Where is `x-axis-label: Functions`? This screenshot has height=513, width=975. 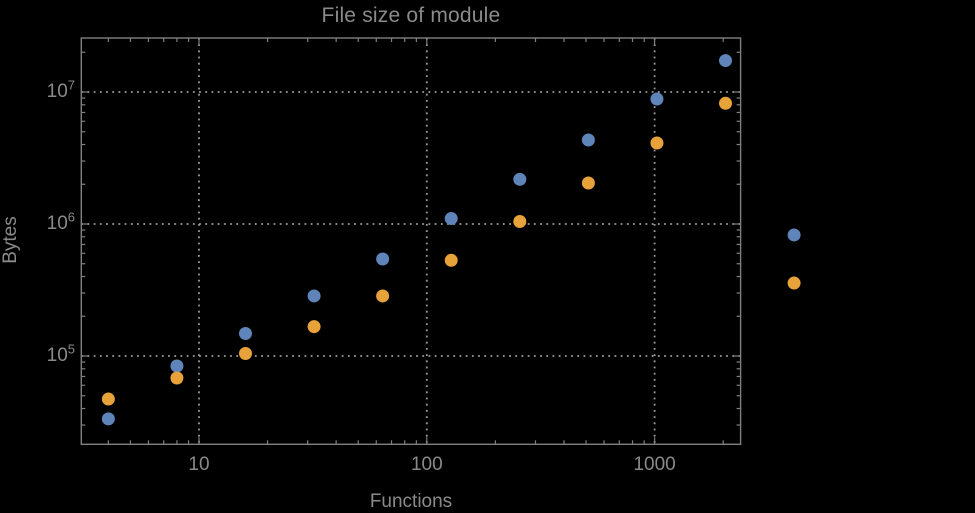 x-axis-label: Functions is located at coordinates (411, 501).